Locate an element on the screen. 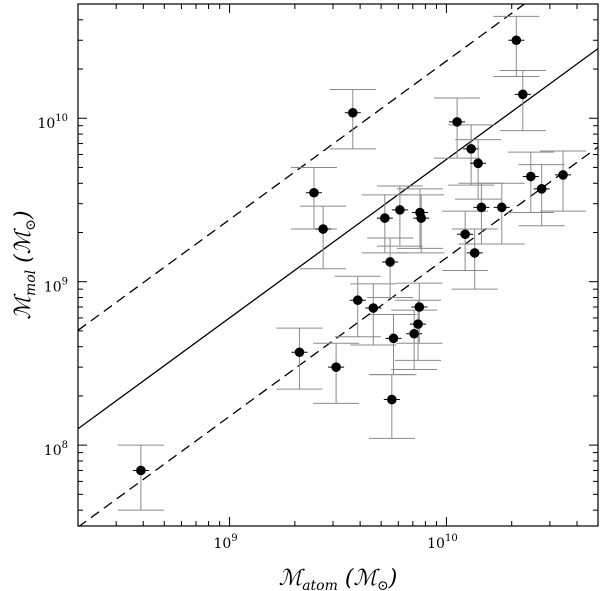 The height and width of the screenshot is (591, 600). y-axis-label: ℳmol (ℳ⊙) is located at coordinates (25, 264).